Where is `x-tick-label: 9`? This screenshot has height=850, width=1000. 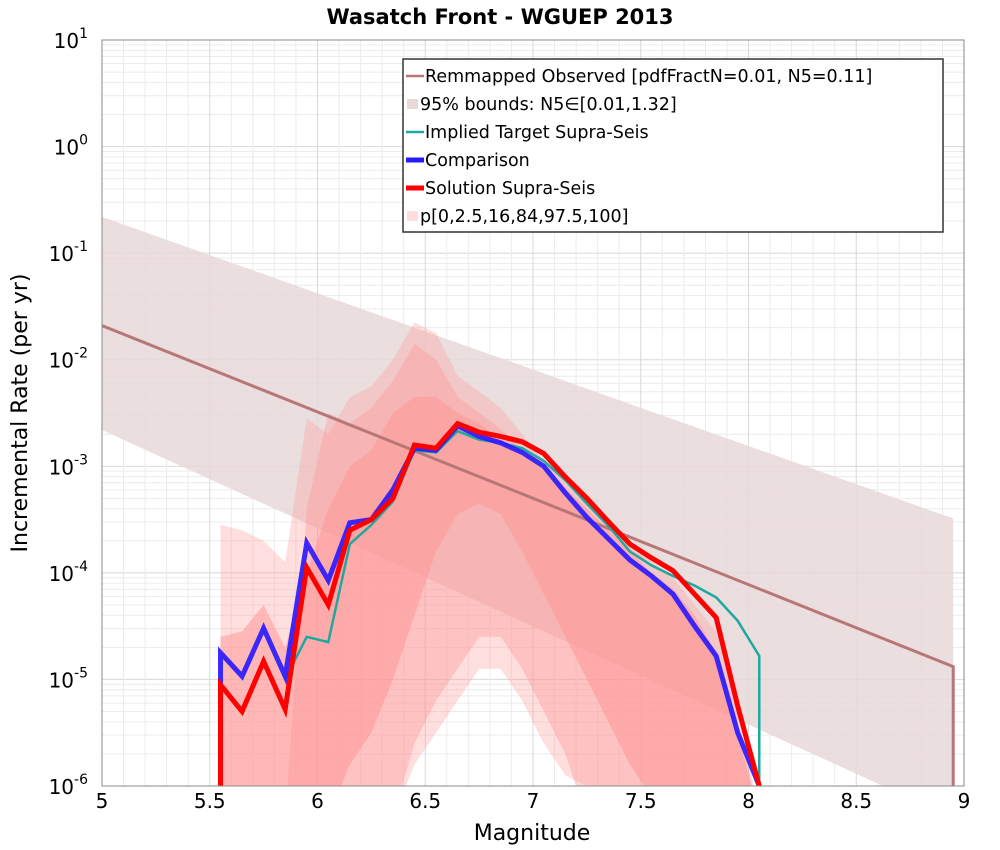 x-tick-label: 9 is located at coordinates (964, 801).